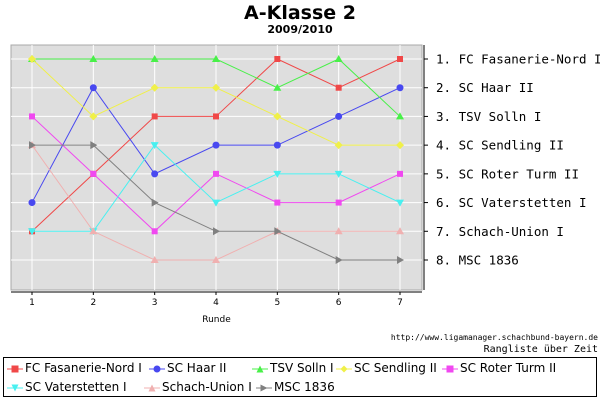  What do you see at coordinates (304, 387) in the screenshot?
I see `legend-label: MSC 1836` at bounding box center [304, 387].